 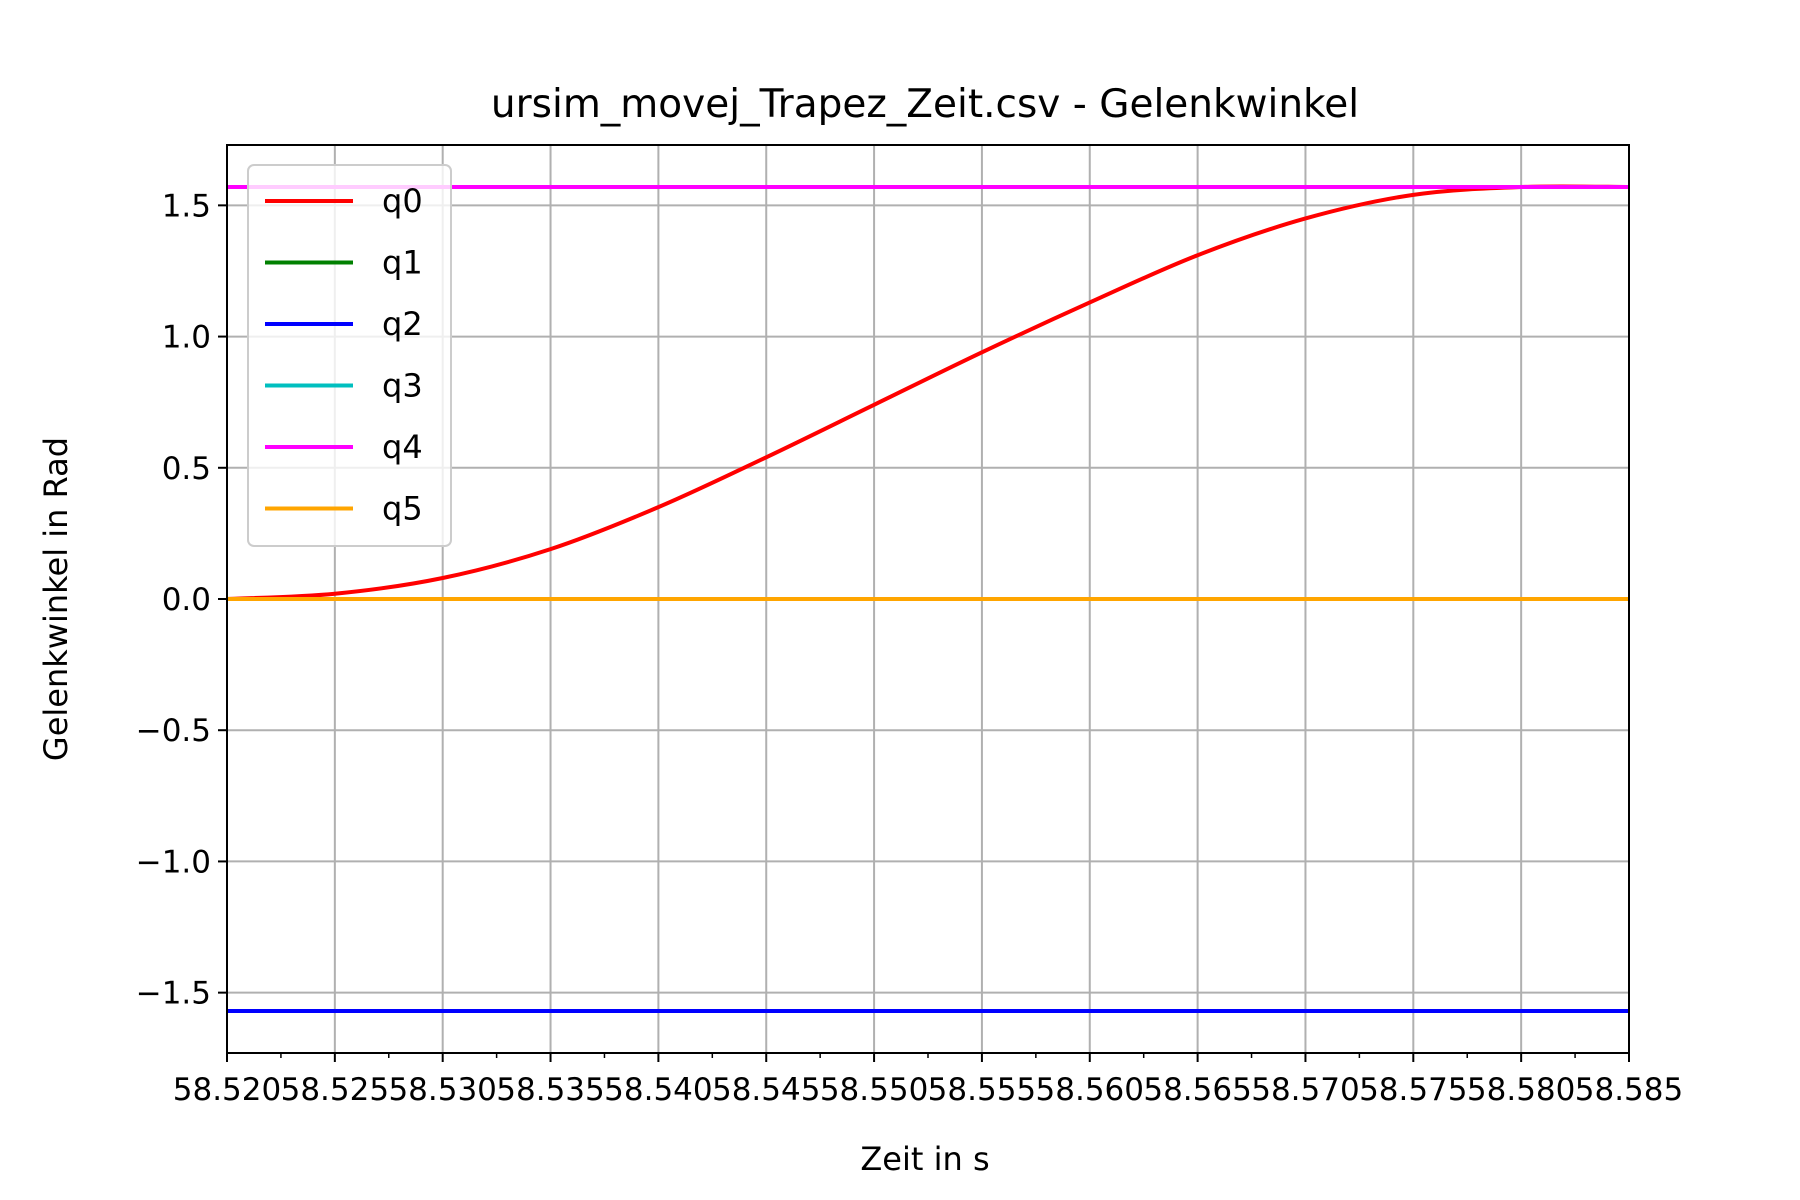 I want to click on x-axis-label: Zeit in s, so click(x=924, y=1159).